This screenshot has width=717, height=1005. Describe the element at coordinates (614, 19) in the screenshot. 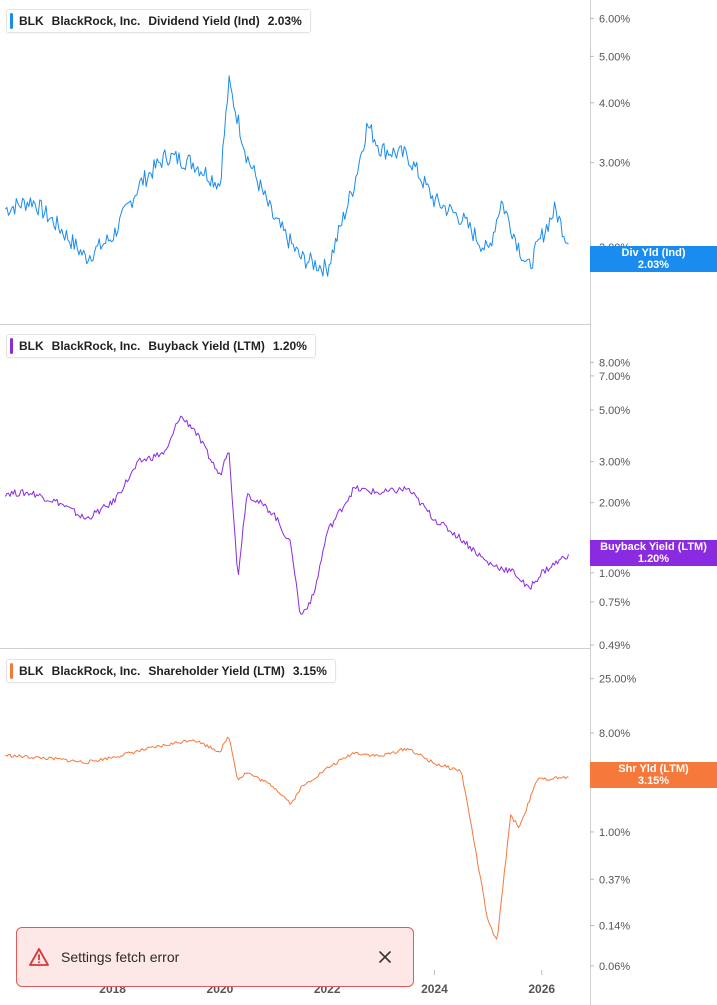

I see `y-tick-label: 6.00%` at that location.